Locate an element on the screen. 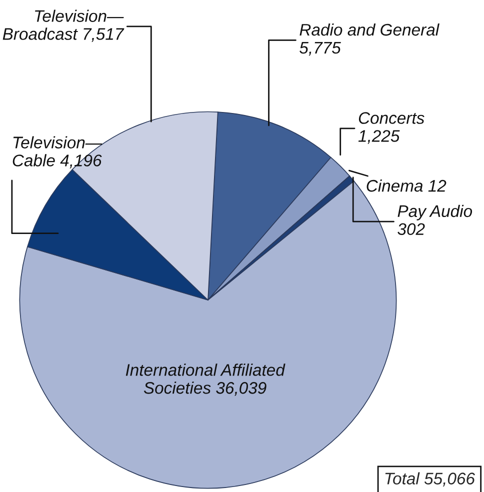 The image size is (484, 492). text: Total 55,066 is located at coordinates (430, 479).